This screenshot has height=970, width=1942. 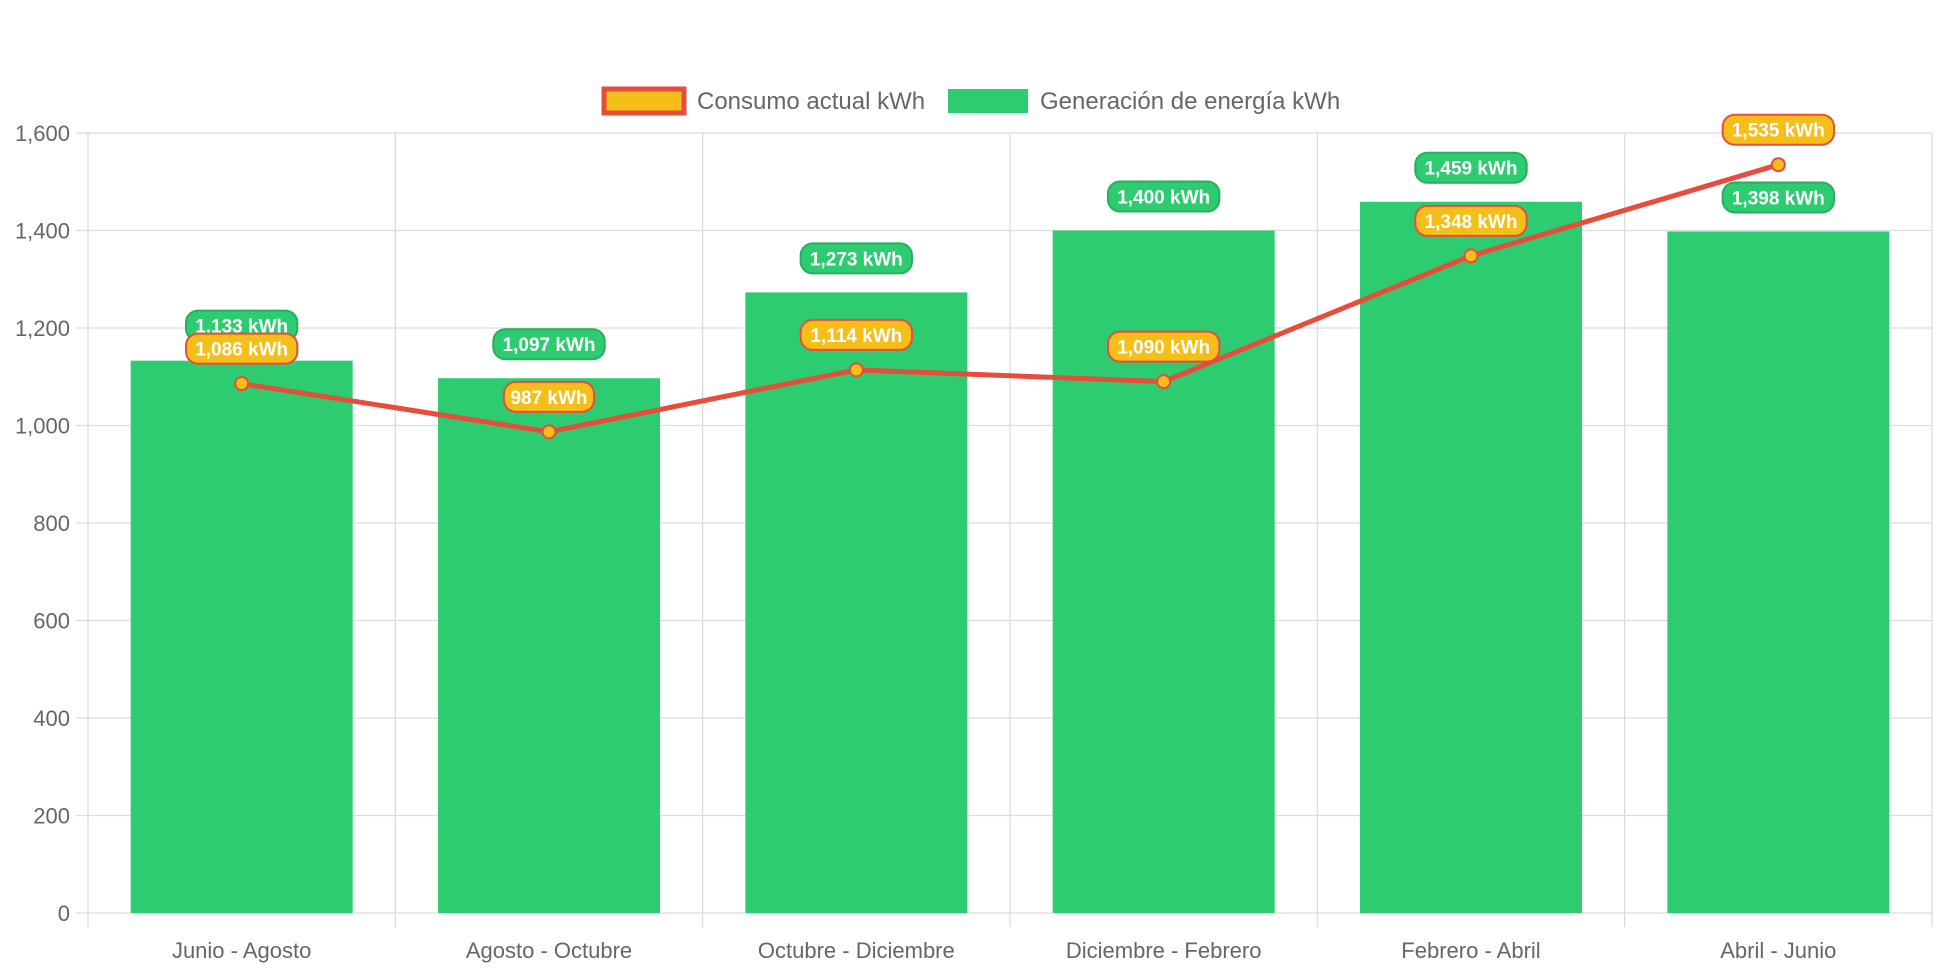 I want to click on generation-data-label: 1,459 kWh, so click(x=1471, y=167).